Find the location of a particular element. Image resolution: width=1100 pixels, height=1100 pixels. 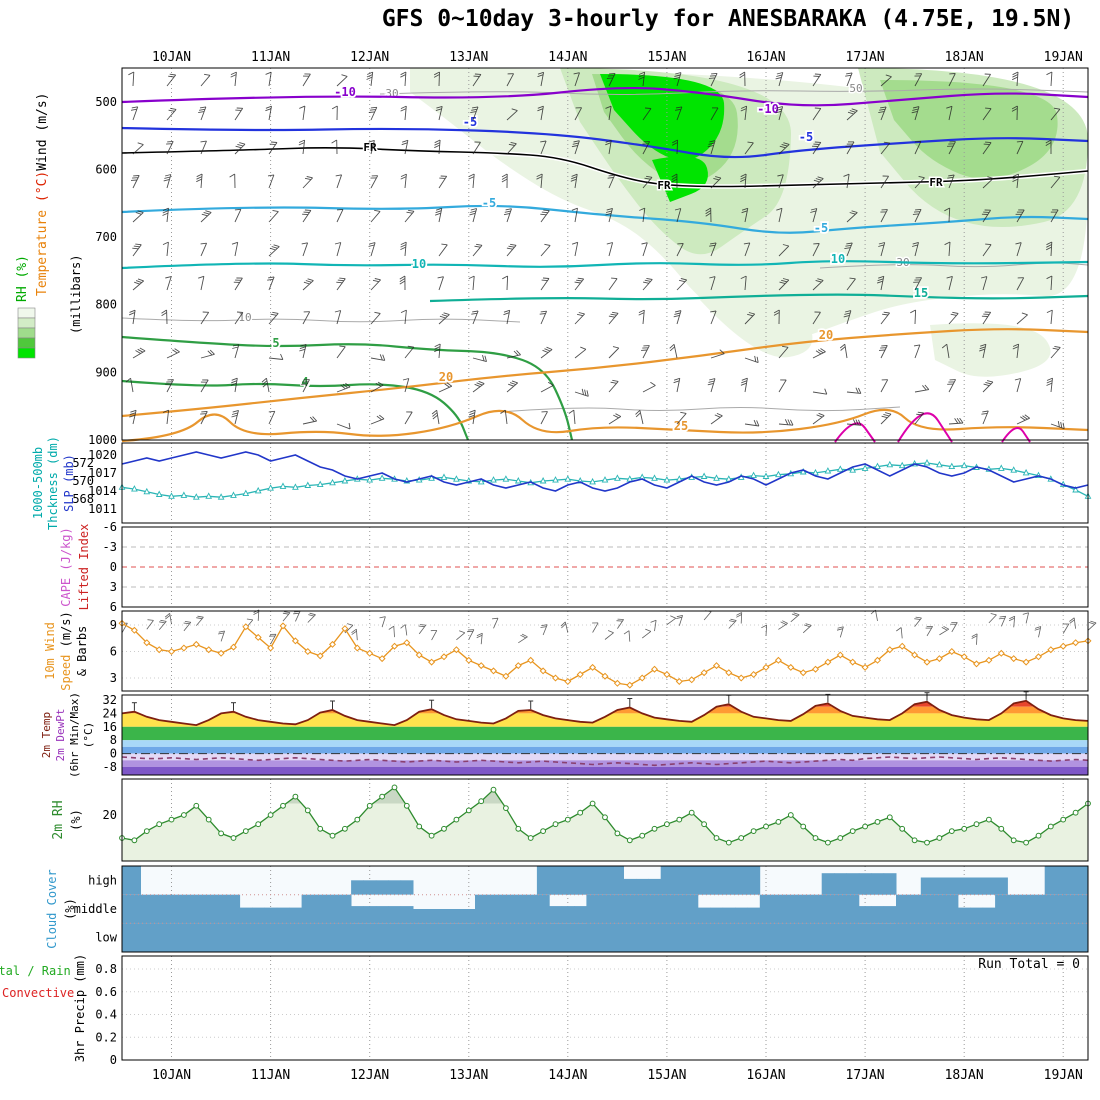

rh-area is located at coordinates (605, 824).